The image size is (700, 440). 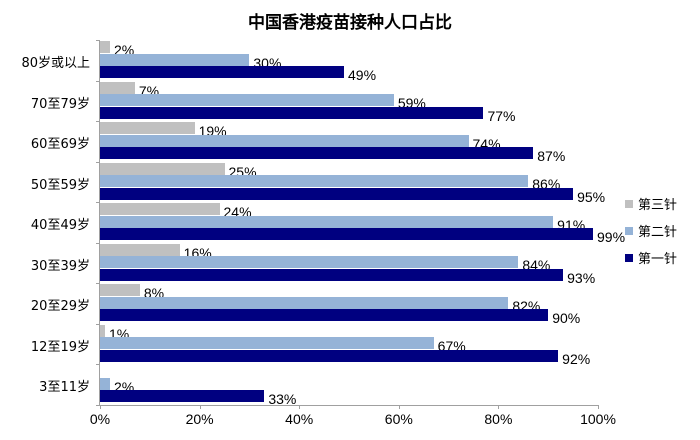 What do you see at coordinates (598, 419) in the screenshot?
I see `x-tick-label: 100%` at bounding box center [598, 419].